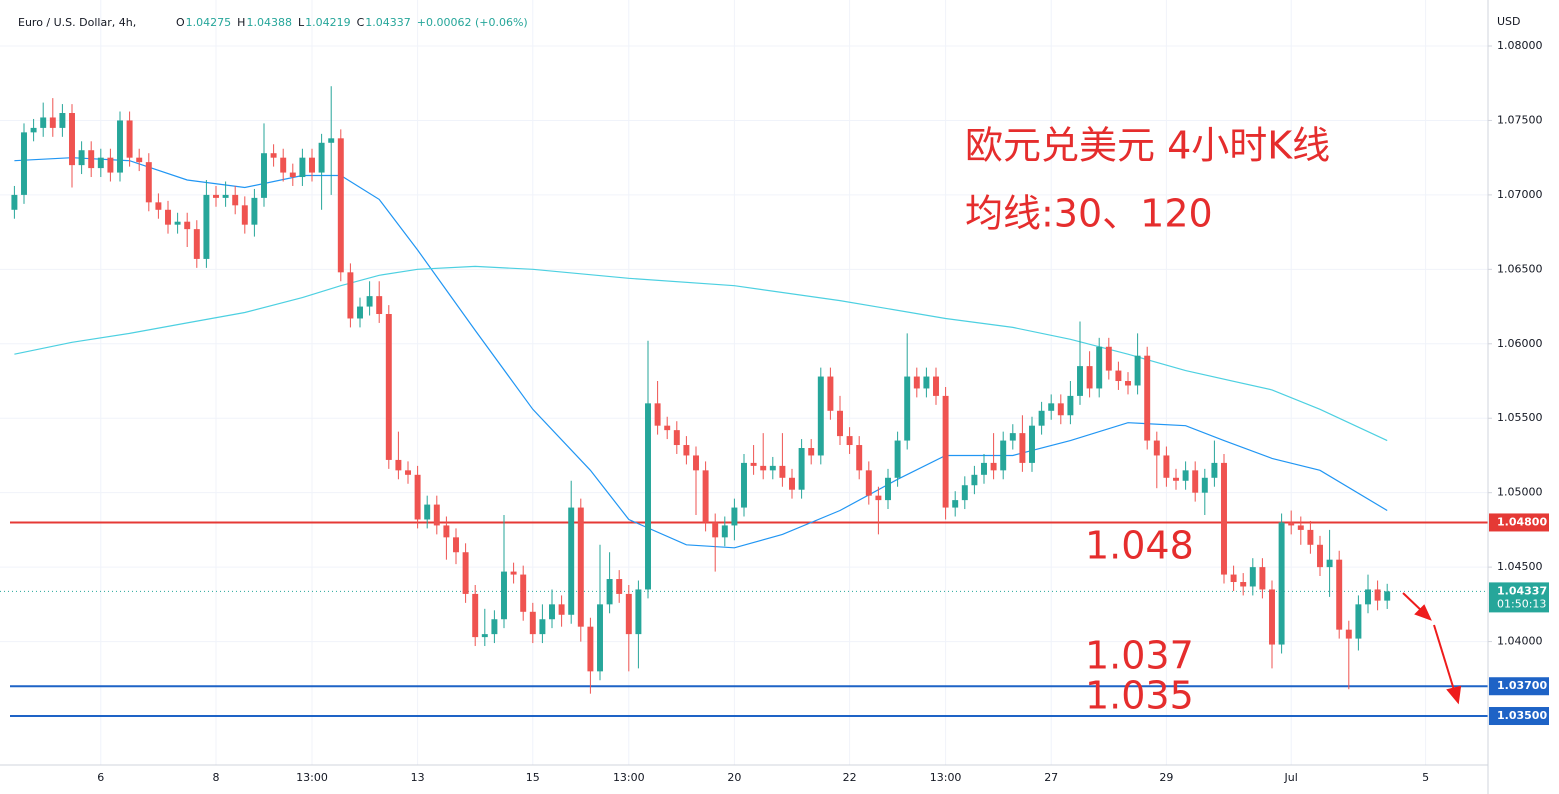 Image resolution: width=1559 pixels, height=794 pixels. I want to click on level-tag-label: 1.03700, so click(1522, 685).